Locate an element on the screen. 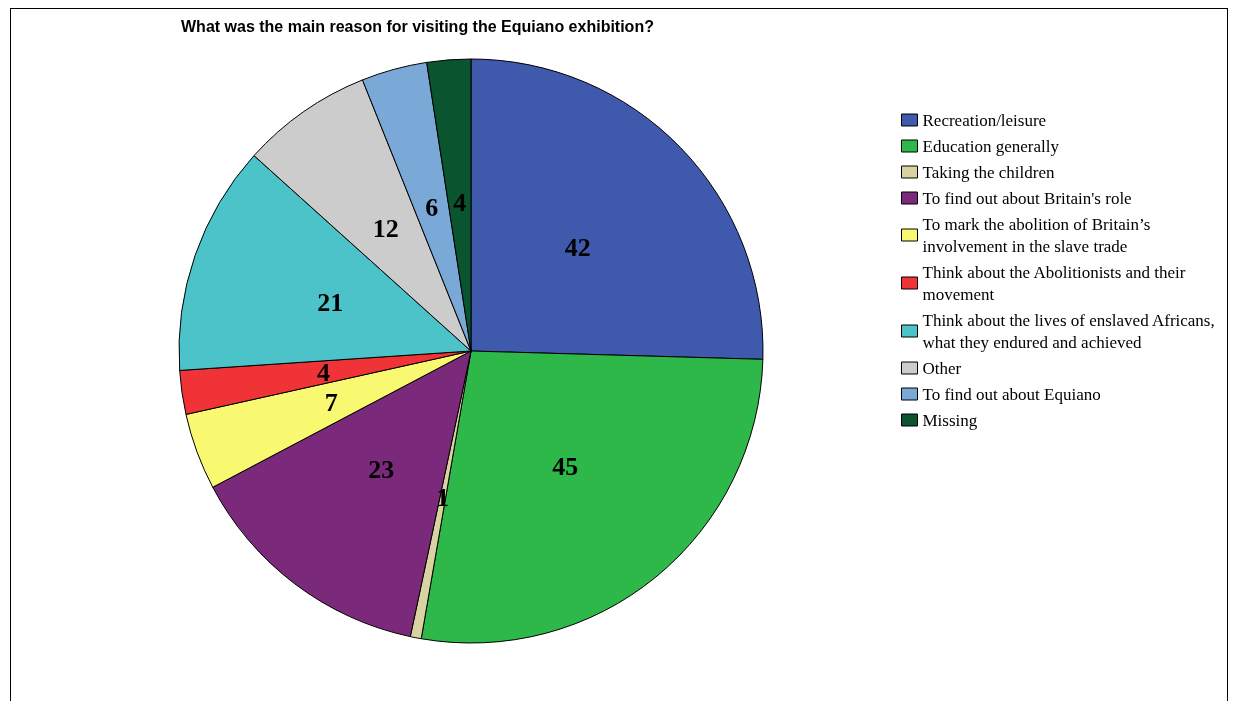 The image size is (1234, 701). legend-label: To find out about Equiano is located at coordinates (1011, 394).